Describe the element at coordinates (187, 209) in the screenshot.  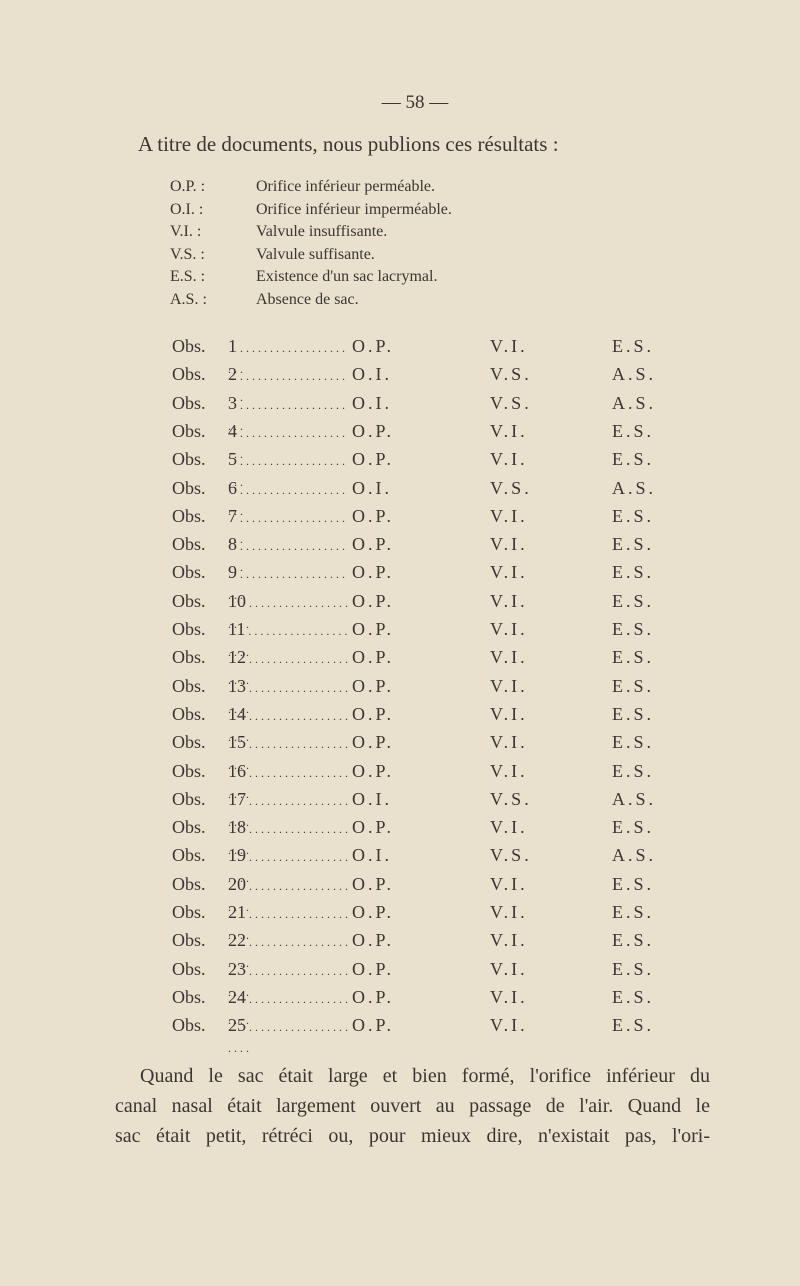
I see `legend-abbr: O.I. :` at that location.